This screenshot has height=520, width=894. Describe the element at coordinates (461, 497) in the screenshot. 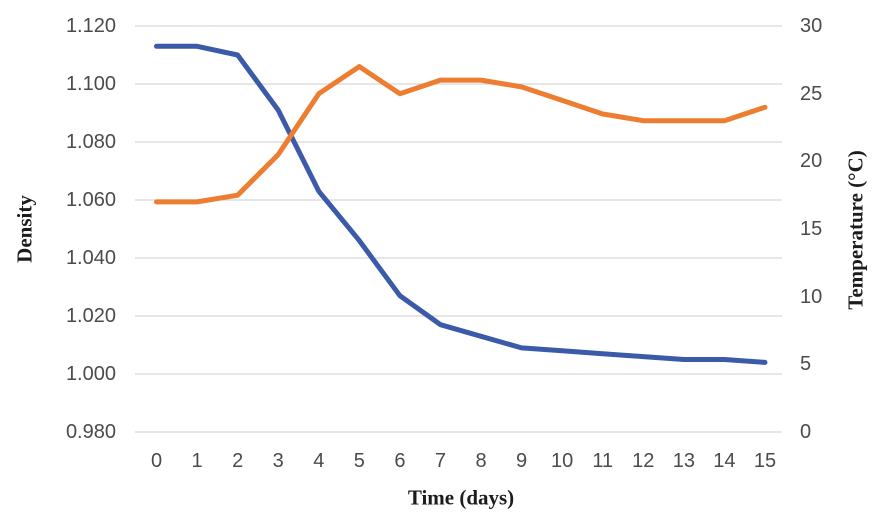

I see `x-axis-title: Time (days)` at that location.